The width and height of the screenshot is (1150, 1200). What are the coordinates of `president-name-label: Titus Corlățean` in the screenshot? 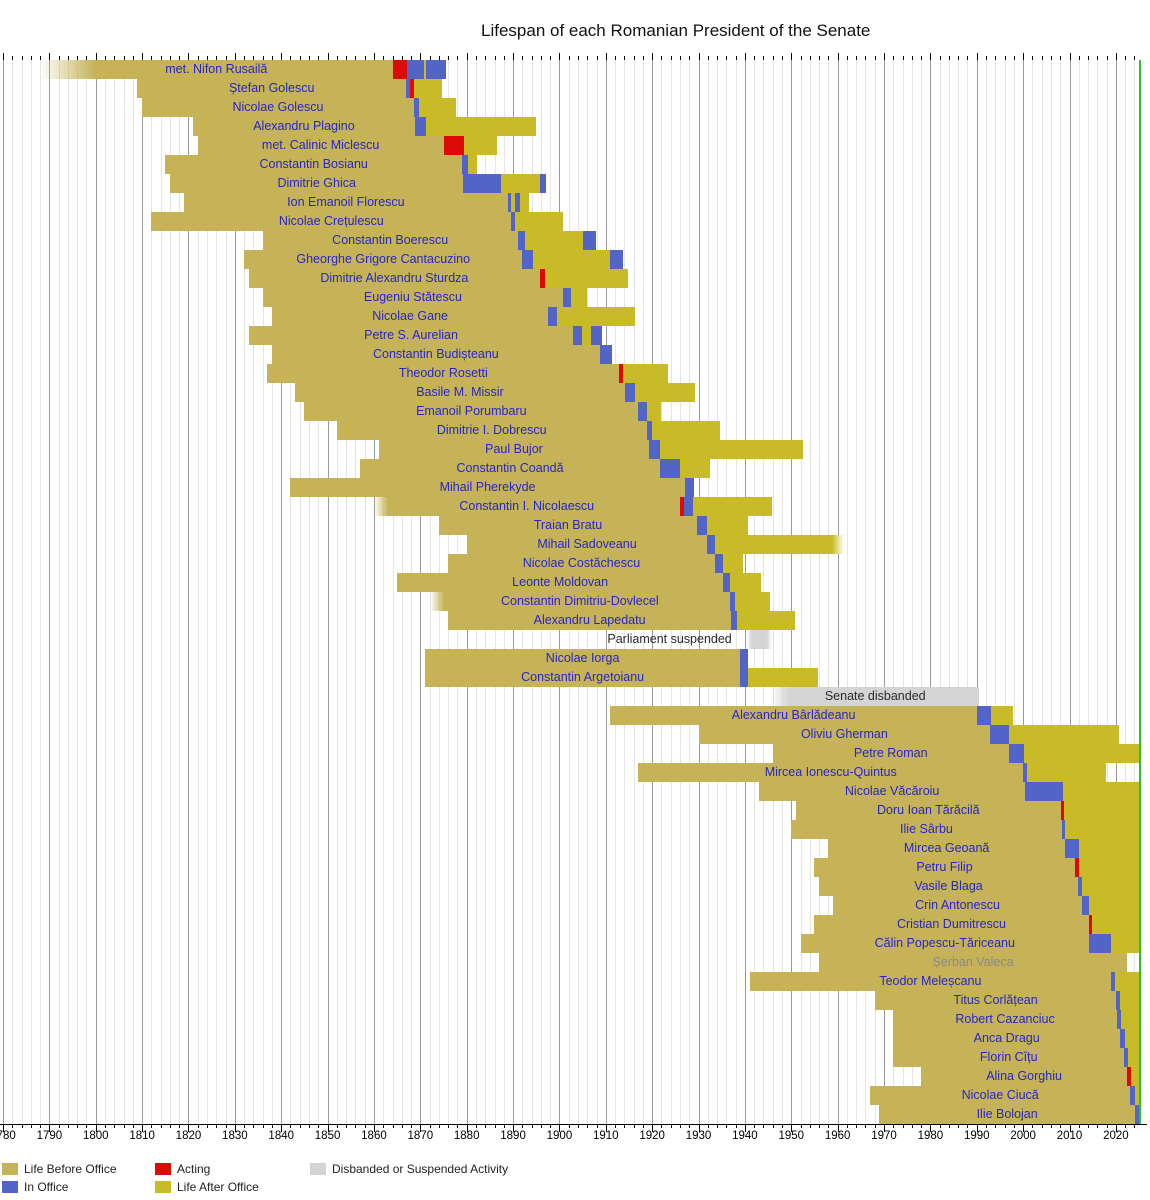 It's located at (995, 1000).